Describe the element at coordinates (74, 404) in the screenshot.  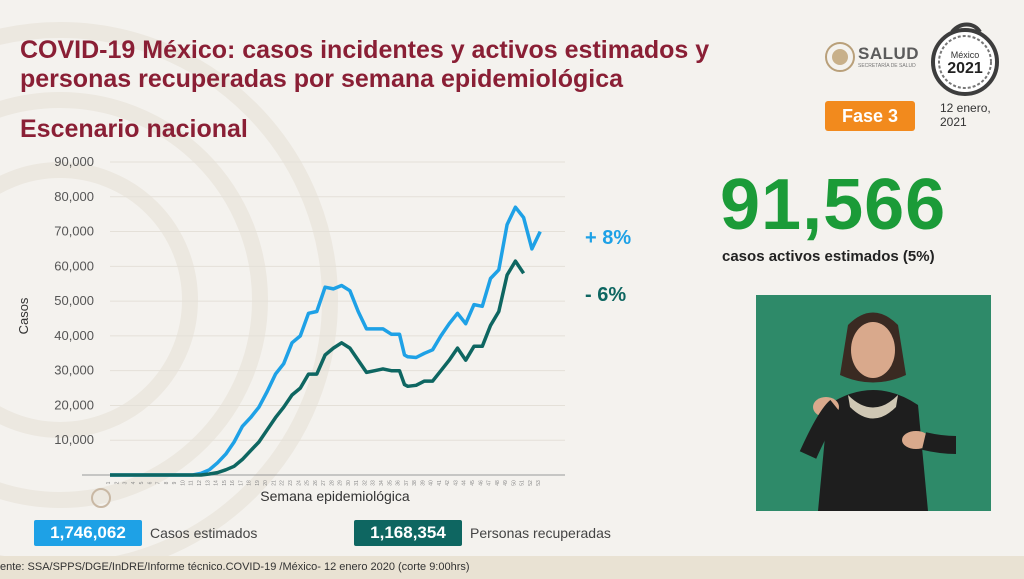
I see `y-tick-label: 20,000` at that location.